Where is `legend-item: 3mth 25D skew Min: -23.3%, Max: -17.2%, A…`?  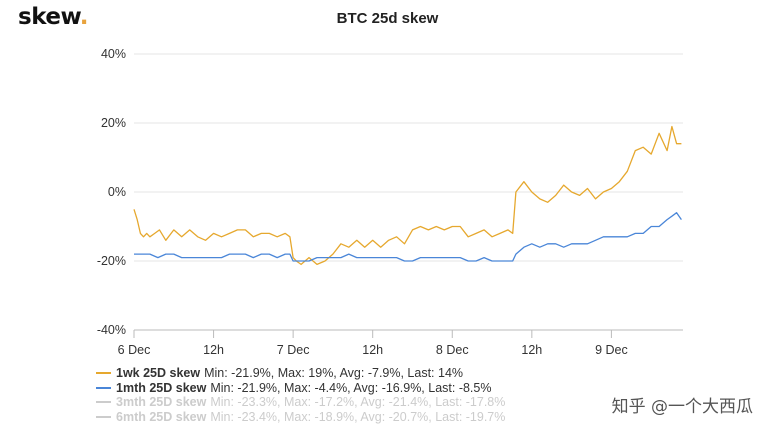
legend-item: 3mth 25D skew Min: -23.3%, Max: -17.2%, A… is located at coordinates (300, 402).